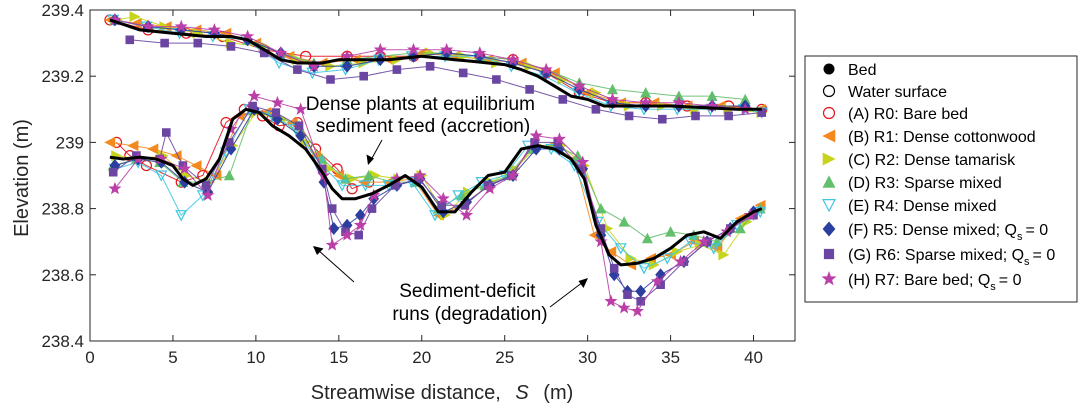  I want to click on run-a-r0-bed-point, so click(352, 189).